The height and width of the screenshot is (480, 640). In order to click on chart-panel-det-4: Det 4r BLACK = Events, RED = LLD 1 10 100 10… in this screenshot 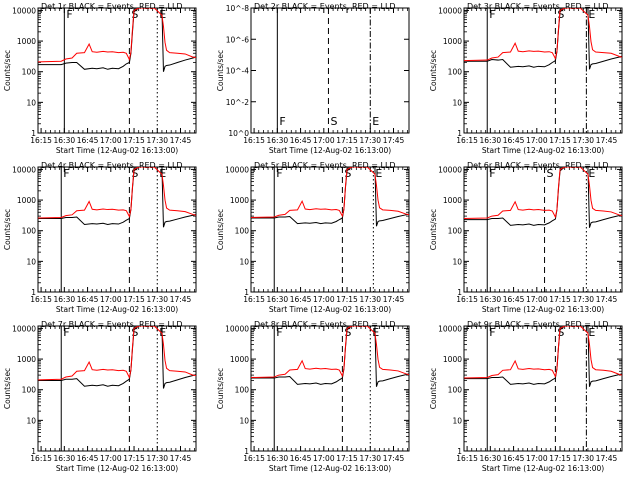, I will do `click(100, 237)`.